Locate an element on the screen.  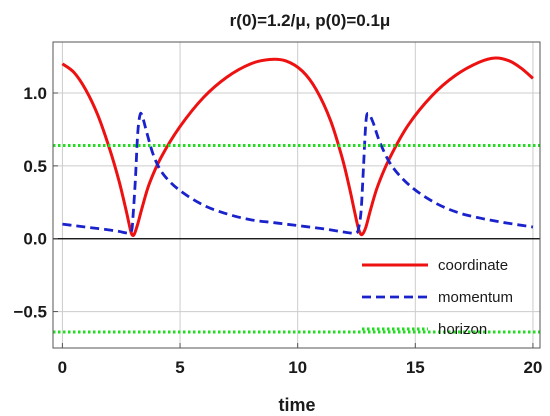
legend: coordinate momentum horizon is located at coordinates (437, 297).